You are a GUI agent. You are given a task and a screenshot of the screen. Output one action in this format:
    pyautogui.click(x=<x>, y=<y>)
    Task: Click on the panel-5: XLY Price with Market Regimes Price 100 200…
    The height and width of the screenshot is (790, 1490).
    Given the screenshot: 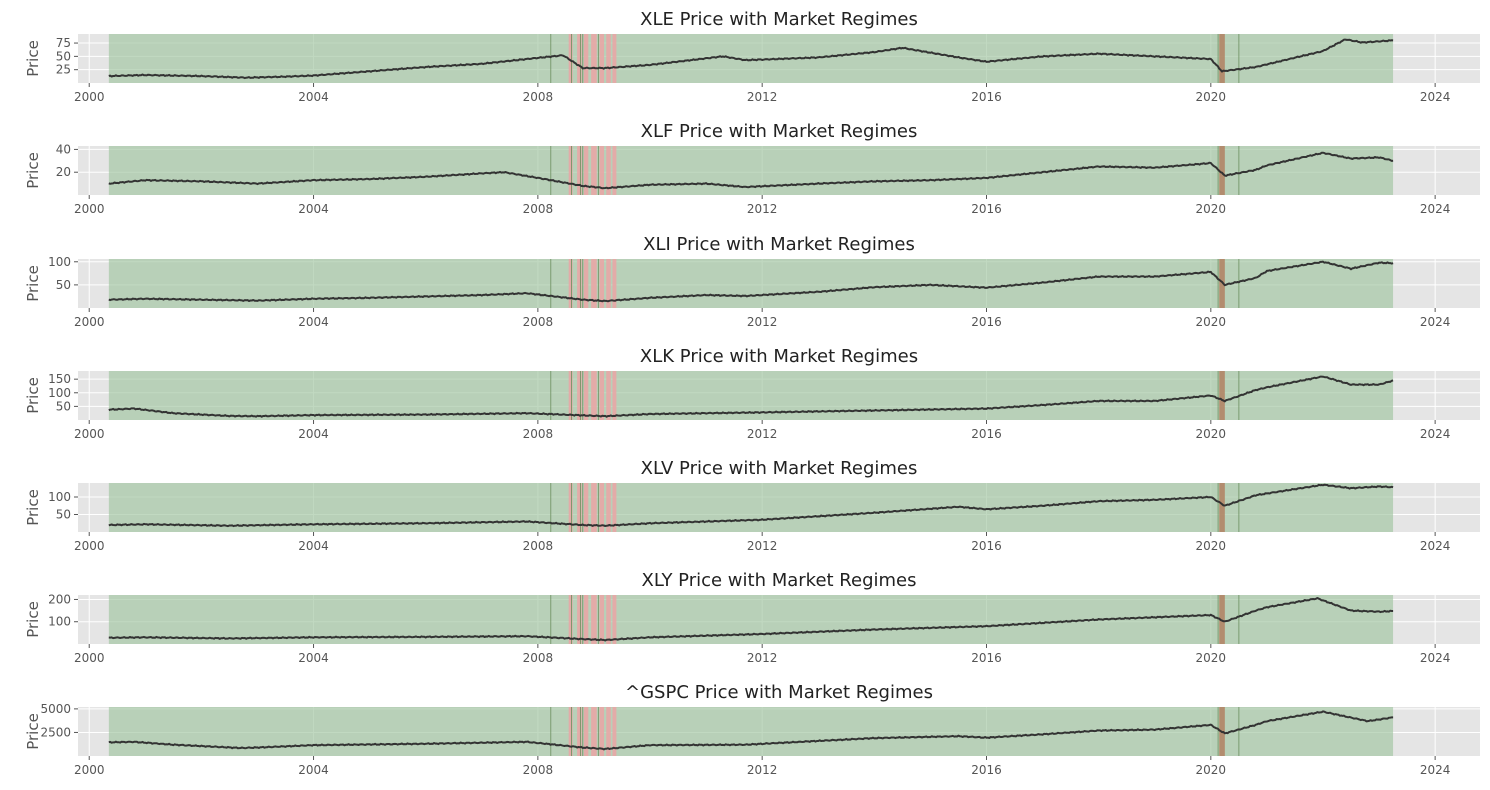 What is the action you would take?
    pyautogui.click(x=752, y=617)
    